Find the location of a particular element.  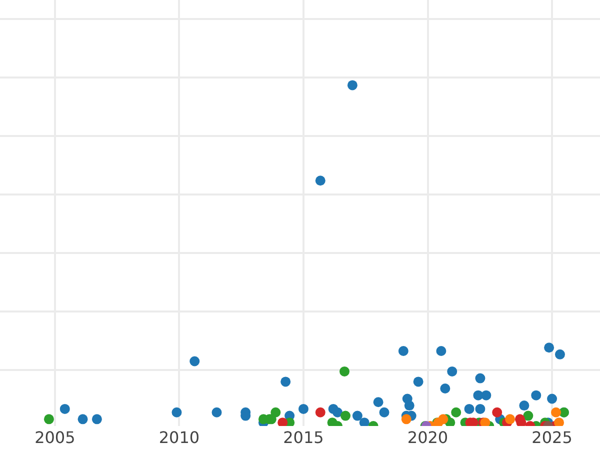

x-tick-label: 2025 is located at coordinates (552, 437).